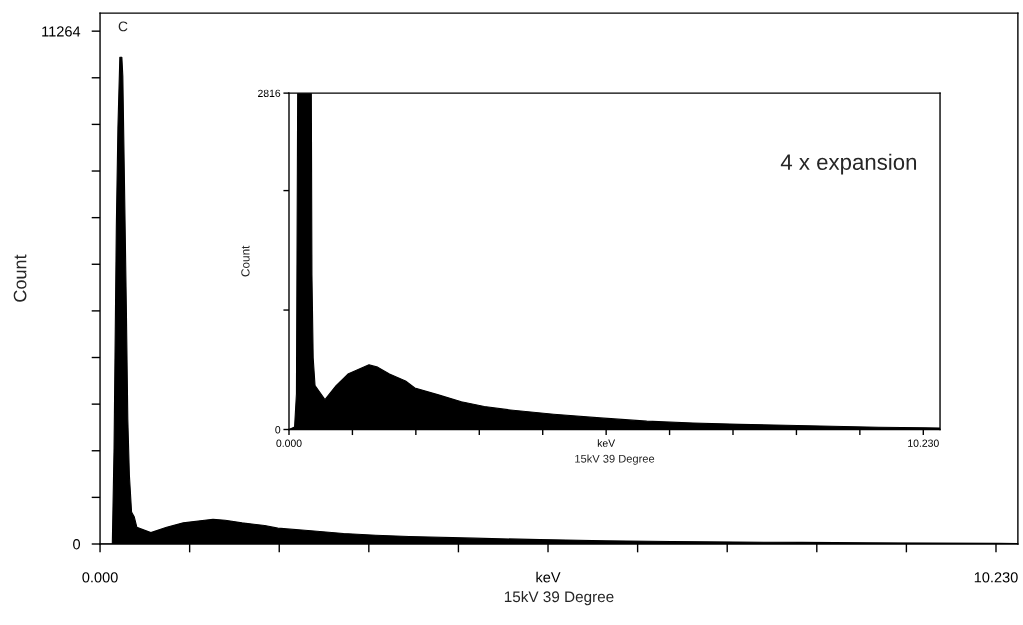 The width and height of the screenshot is (1023, 625). What do you see at coordinates (123, 26) in the screenshot?
I see `annotation: C` at bounding box center [123, 26].